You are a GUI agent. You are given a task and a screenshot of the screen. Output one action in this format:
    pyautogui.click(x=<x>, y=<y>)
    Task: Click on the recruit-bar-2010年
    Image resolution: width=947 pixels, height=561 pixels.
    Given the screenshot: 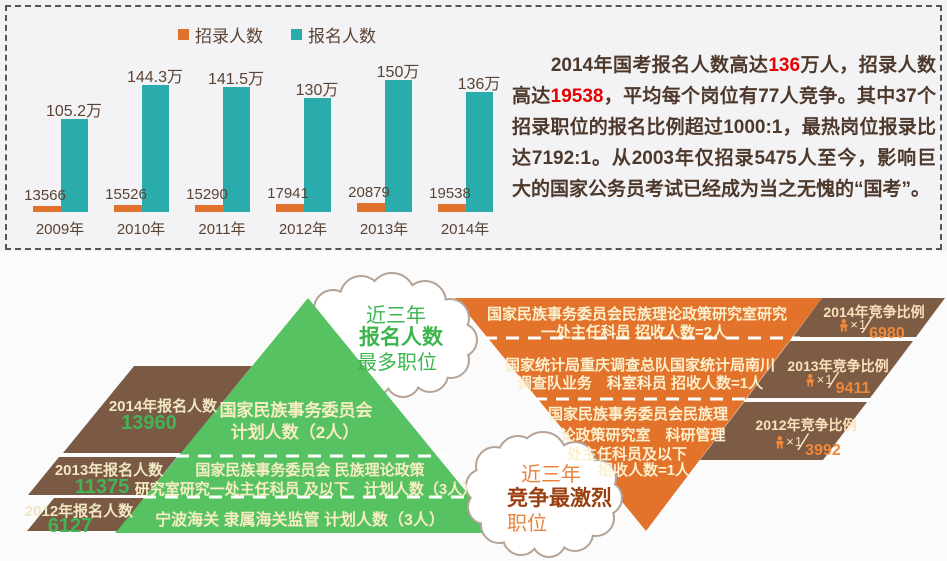 What is the action you would take?
    pyautogui.click(x=128, y=208)
    